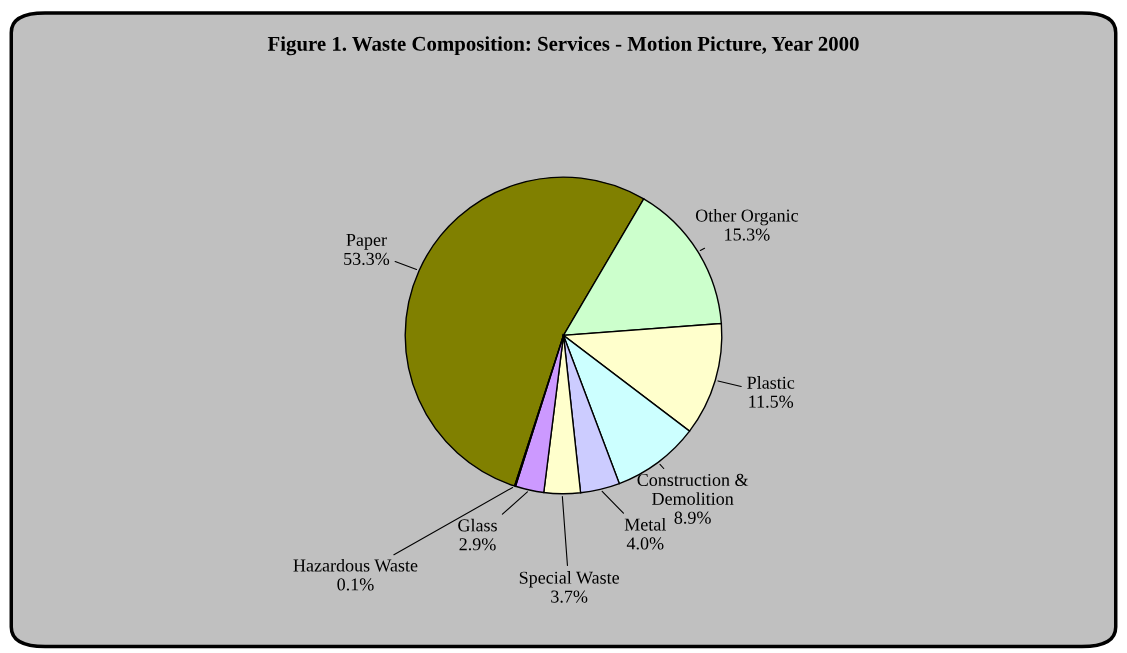  Describe the element at coordinates (771, 382) in the screenshot. I see `slice-label: Plastic` at that location.